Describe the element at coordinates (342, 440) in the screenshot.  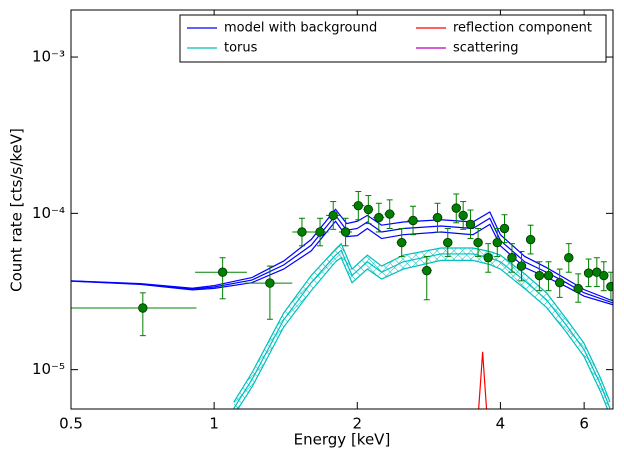
I see `x-axis-label: Energy [keV]` at that location.